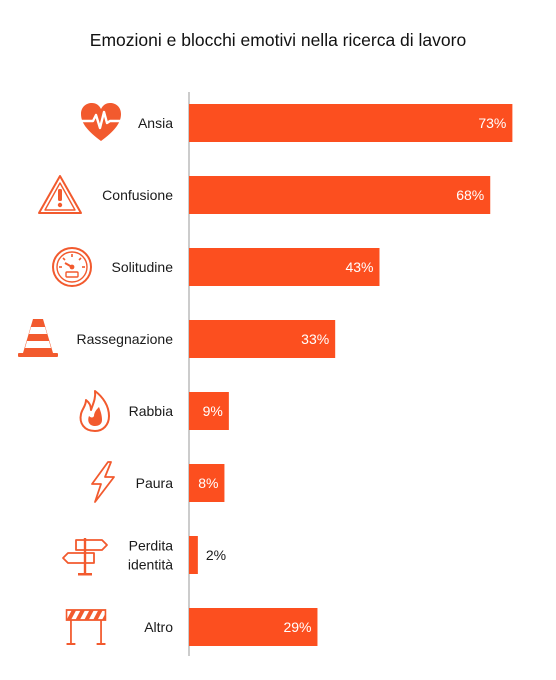 The height and width of the screenshot is (680, 556). Describe the element at coordinates (124, 339) in the screenshot. I see `category-label: Rassegnazione` at that location.